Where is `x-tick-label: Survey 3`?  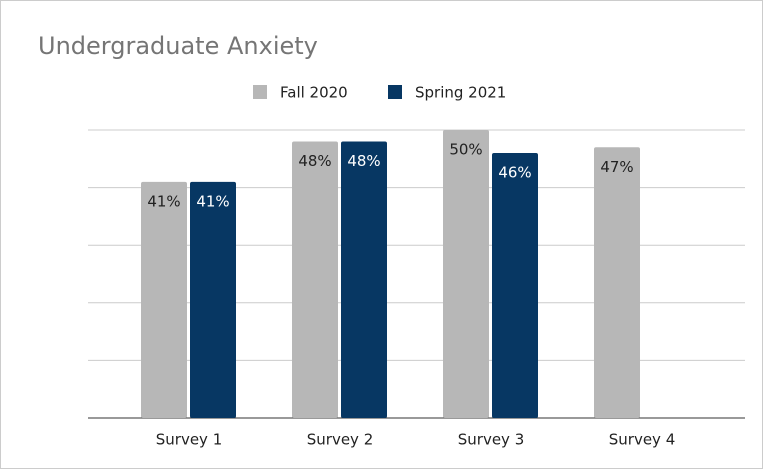
x-tick-label: Survey 3 is located at coordinates (491, 440).